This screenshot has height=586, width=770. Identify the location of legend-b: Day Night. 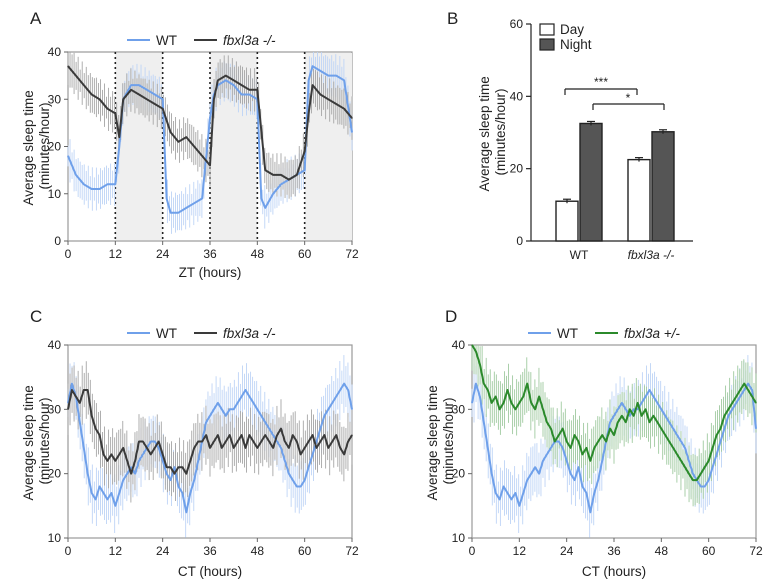
(565, 37).